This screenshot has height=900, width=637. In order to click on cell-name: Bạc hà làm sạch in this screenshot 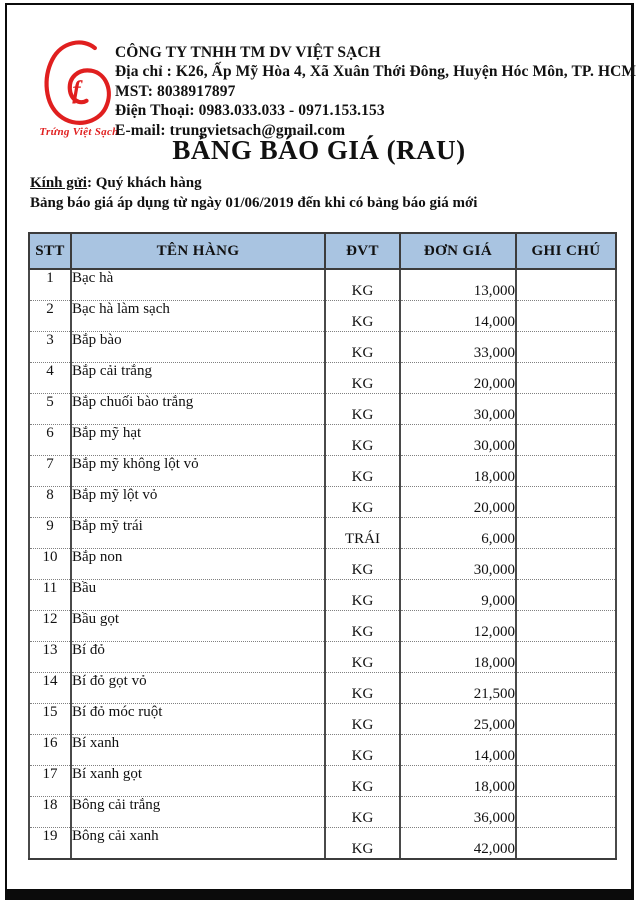, I will do `click(198, 316)`.